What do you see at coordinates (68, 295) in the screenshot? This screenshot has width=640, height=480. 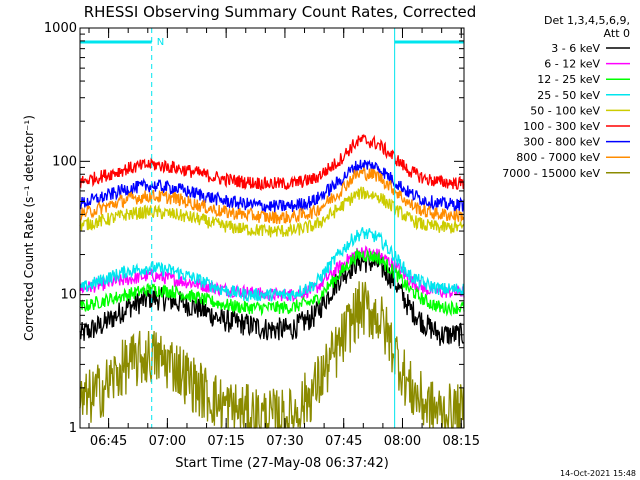 I see `y-tick-label-2: 10` at bounding box center [68, 295].